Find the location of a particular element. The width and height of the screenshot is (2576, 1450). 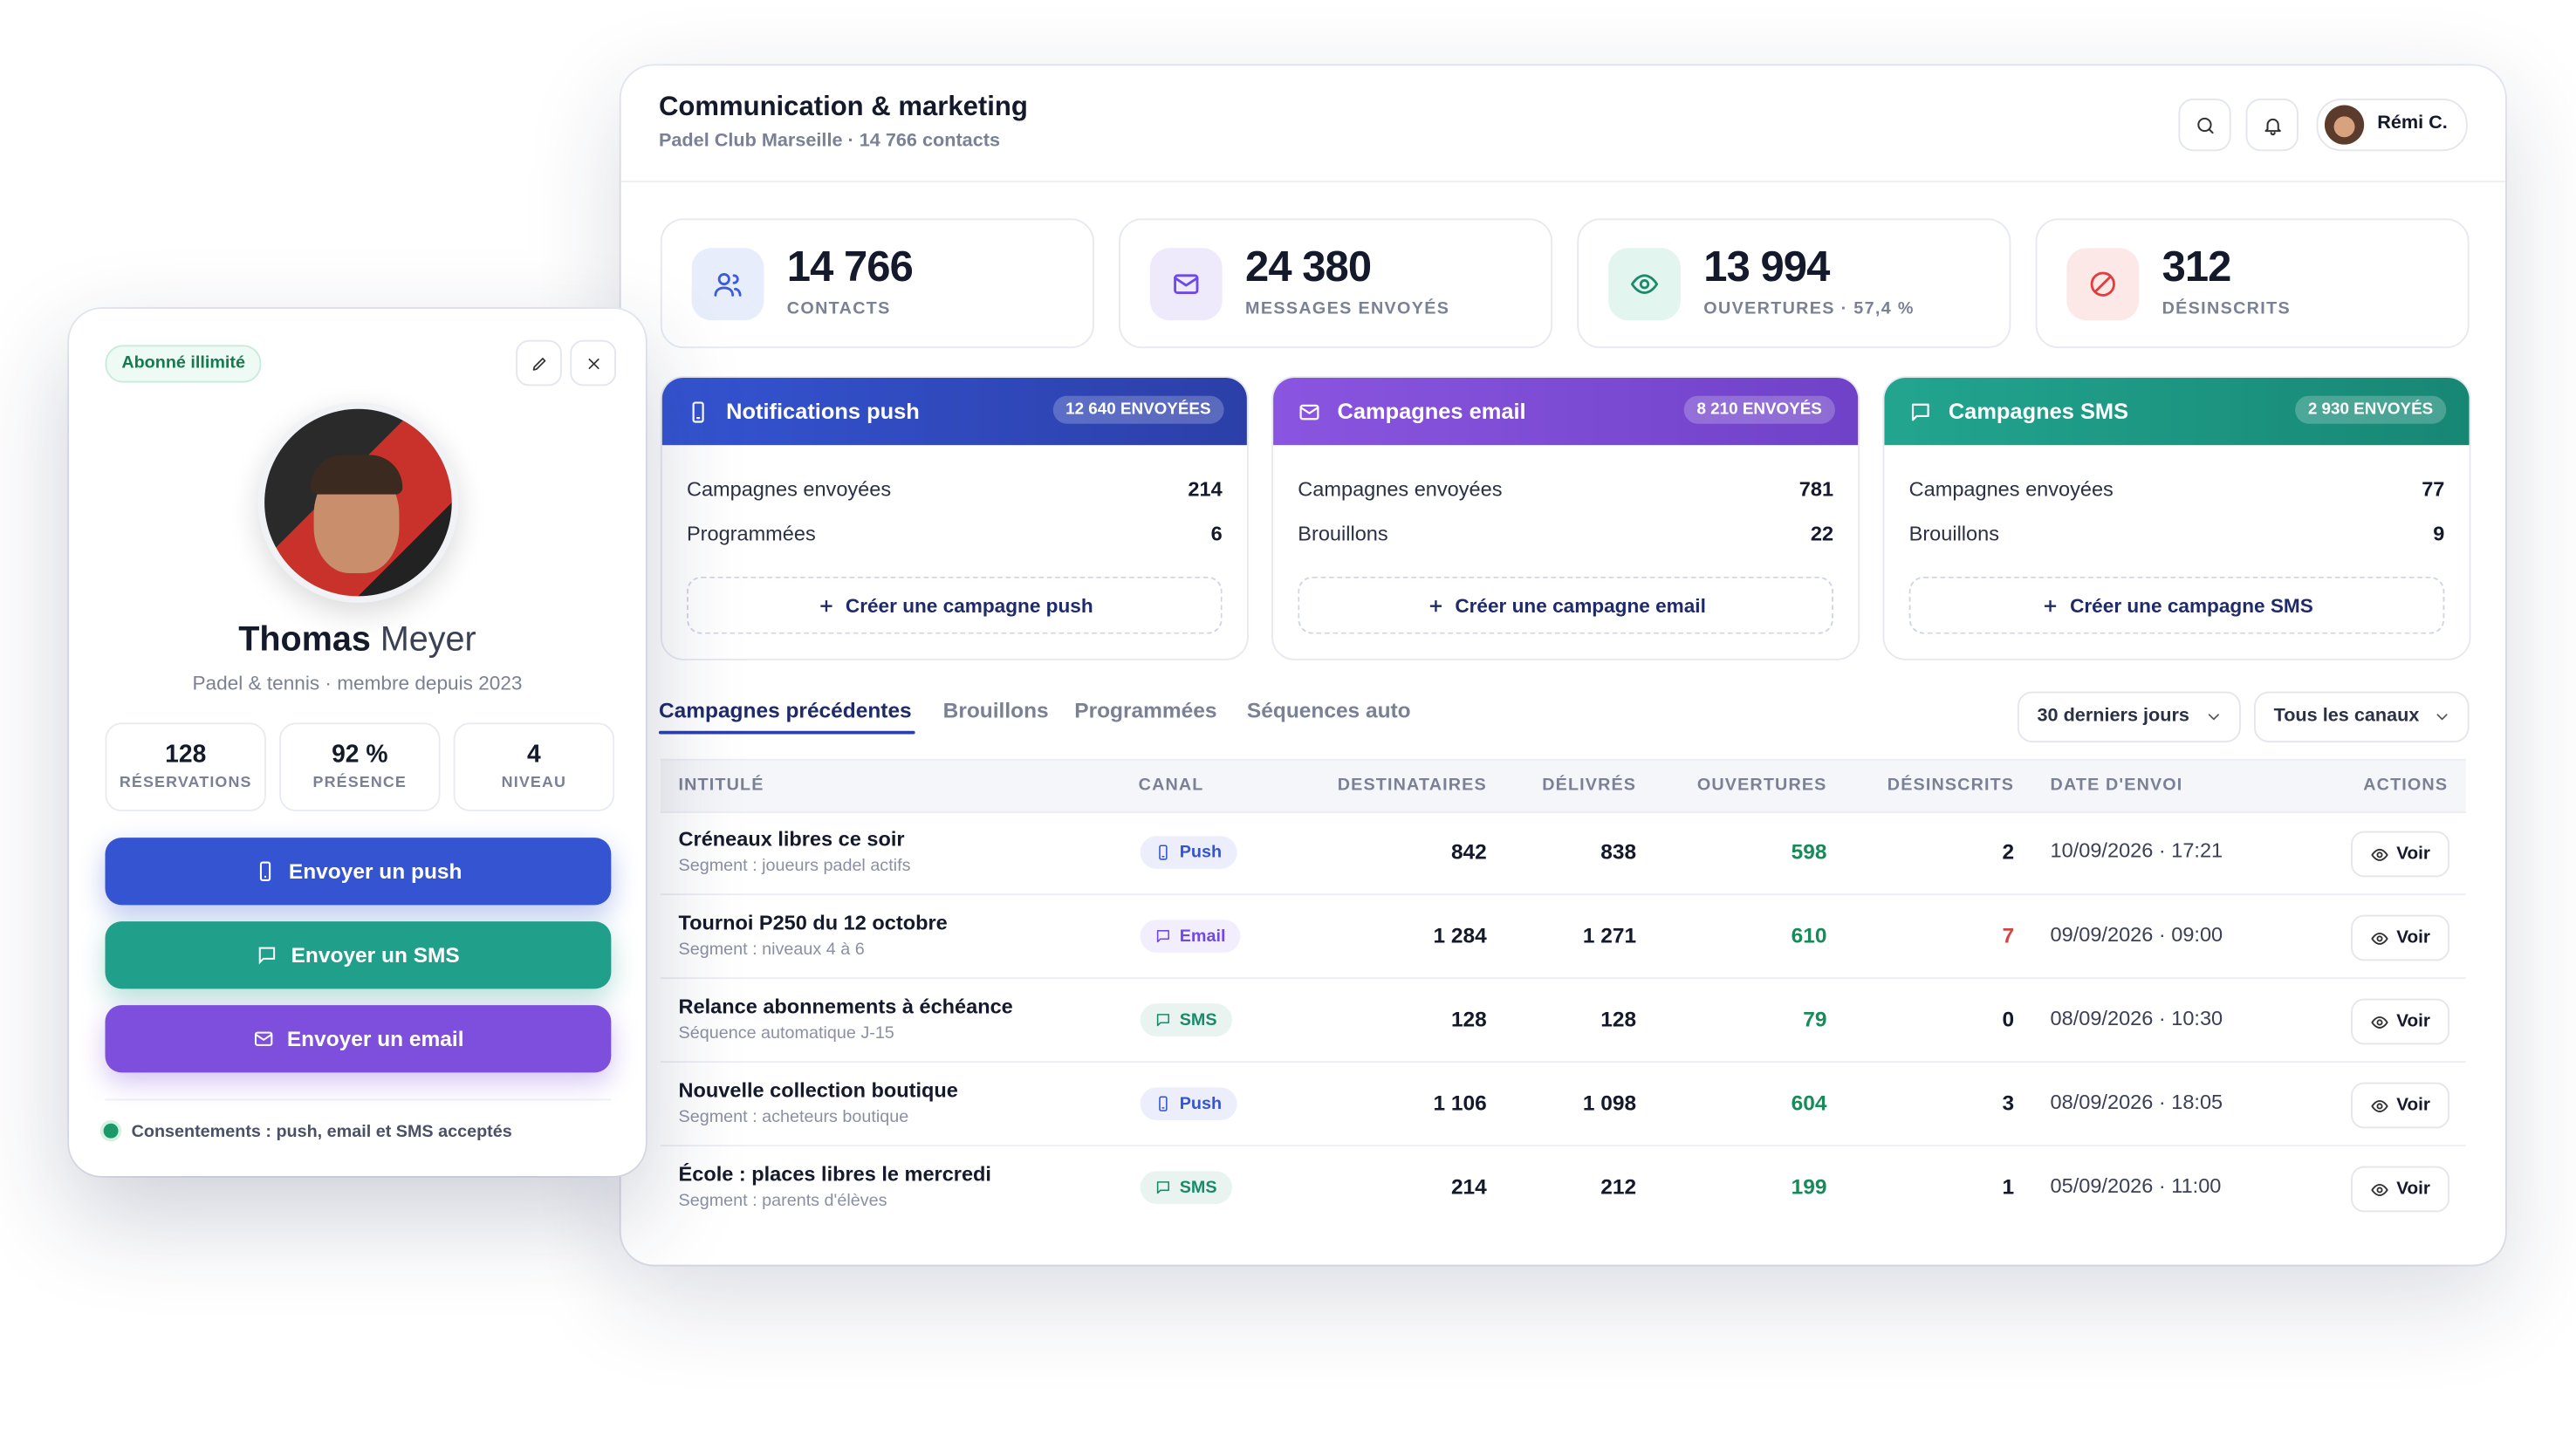

tab: Séquences auto is located at coordinates (1328, 710).